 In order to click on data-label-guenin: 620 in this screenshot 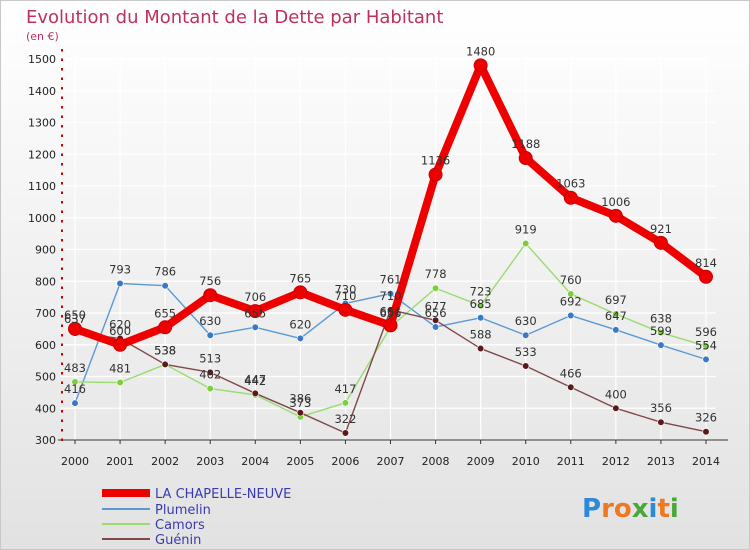, I will do `click(120, 324)`.